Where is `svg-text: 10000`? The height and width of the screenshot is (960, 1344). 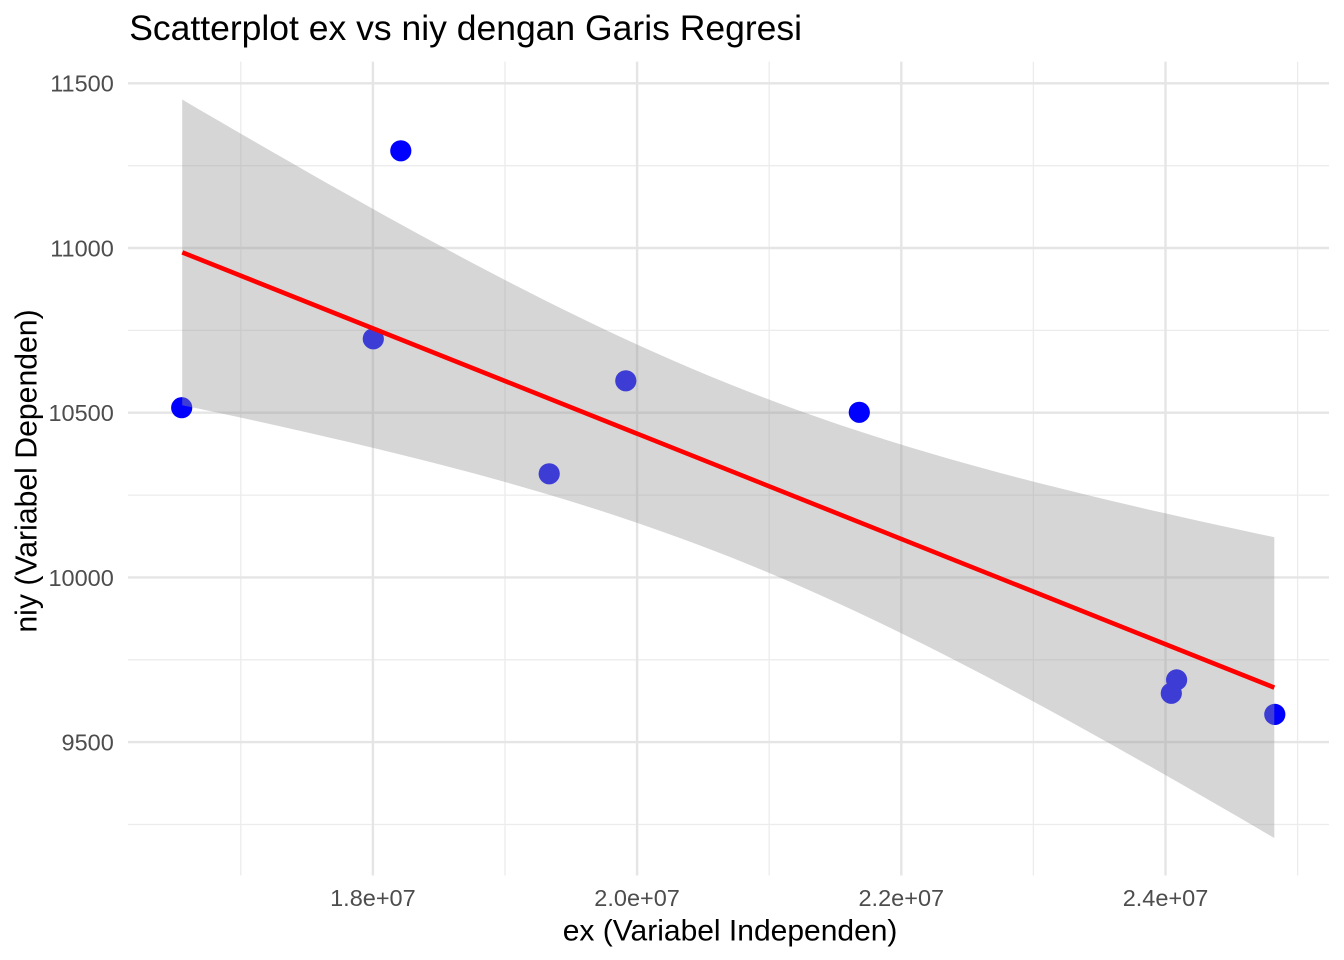
svg-text: 10000 is located at coordinates (80, 578).